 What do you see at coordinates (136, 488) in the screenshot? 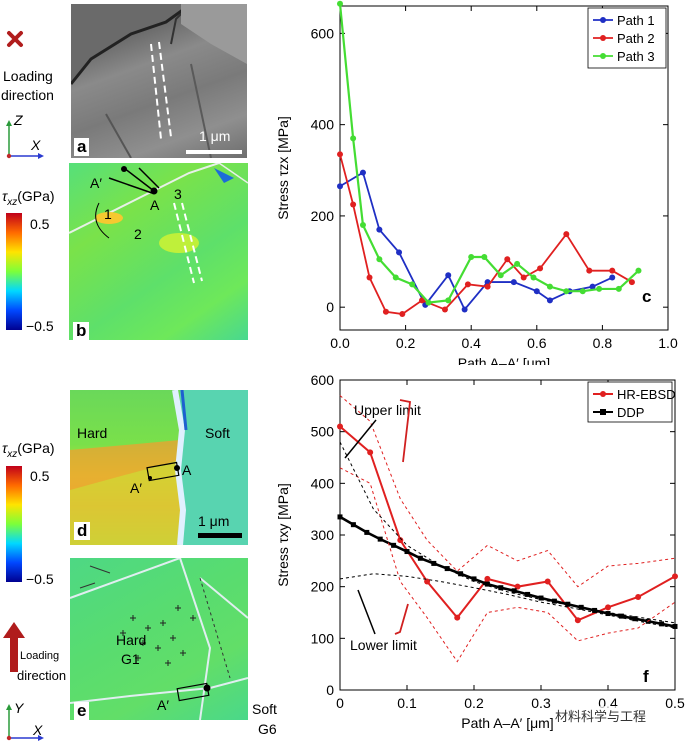
I see `panel-d-point-a-prime: A′` at bounding box center [136, 488].